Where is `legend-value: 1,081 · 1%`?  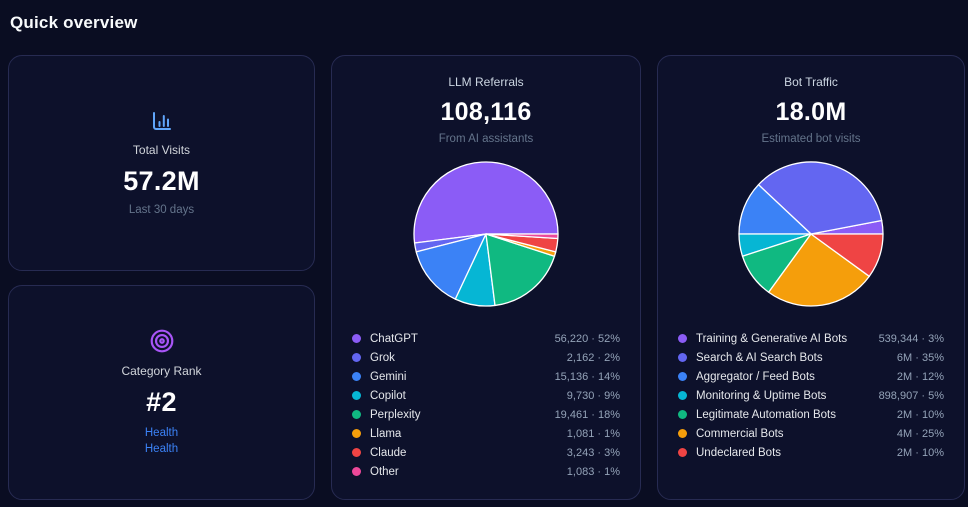
legend-value: 1,081 · 1% is located at coordinates (593, 433).